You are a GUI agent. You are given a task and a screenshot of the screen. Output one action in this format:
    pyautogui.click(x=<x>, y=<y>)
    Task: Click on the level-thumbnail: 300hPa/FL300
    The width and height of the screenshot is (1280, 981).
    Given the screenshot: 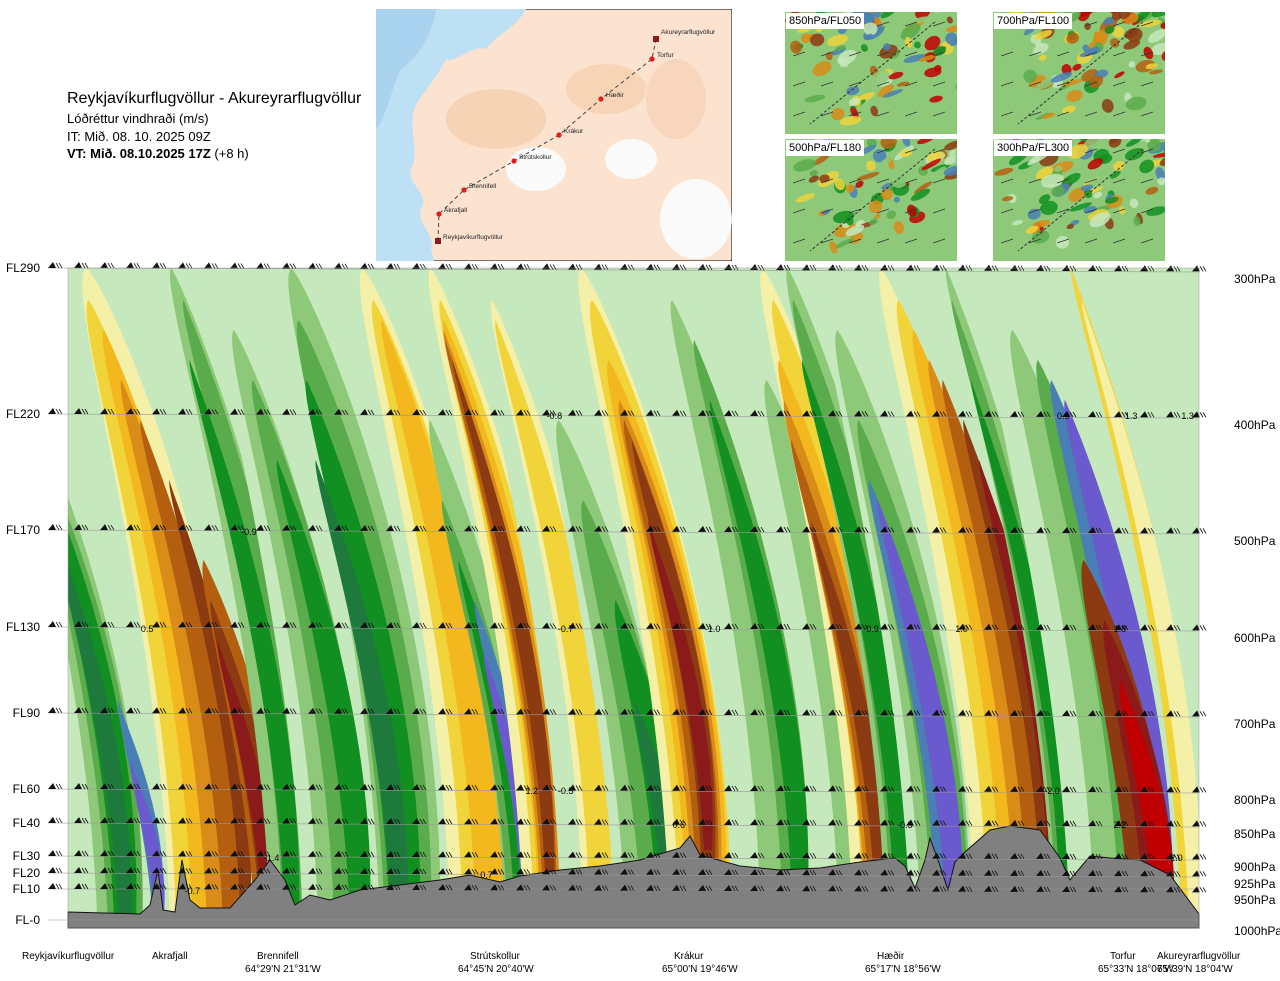 What is the action you would take?
    pyautogui.click(x=1099, y=158)
    